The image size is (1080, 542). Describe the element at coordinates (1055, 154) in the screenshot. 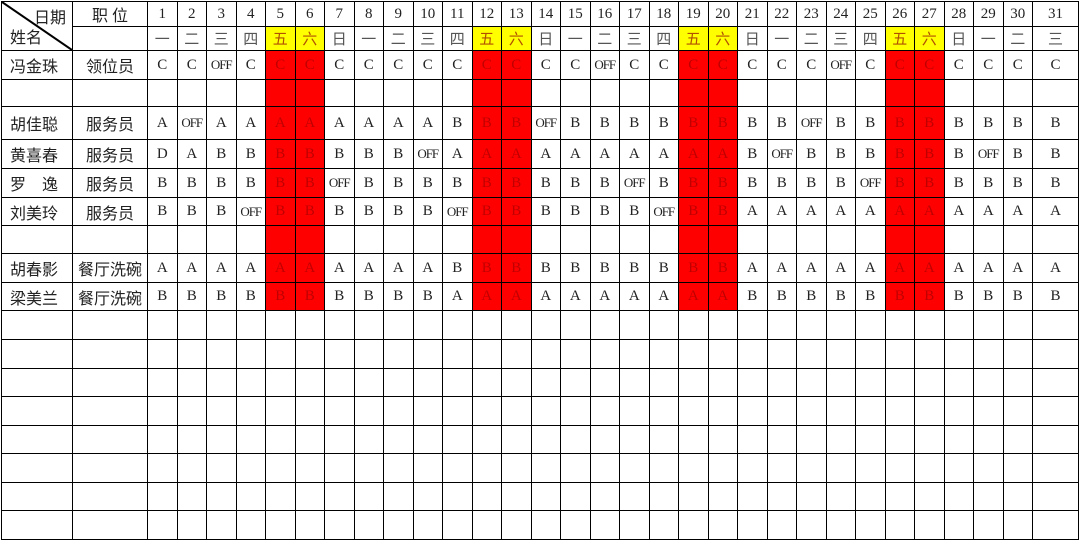

I see `shift-cell-day-31: B` at that location.